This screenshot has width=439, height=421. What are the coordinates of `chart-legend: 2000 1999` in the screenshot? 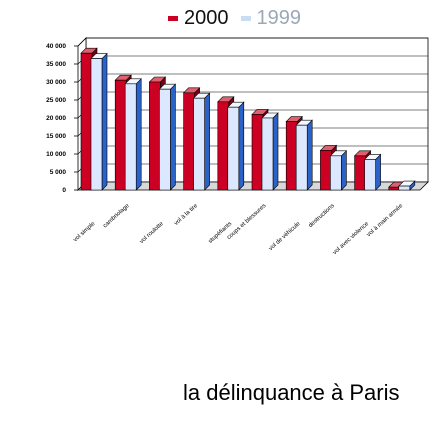 It's located at (234, 18).